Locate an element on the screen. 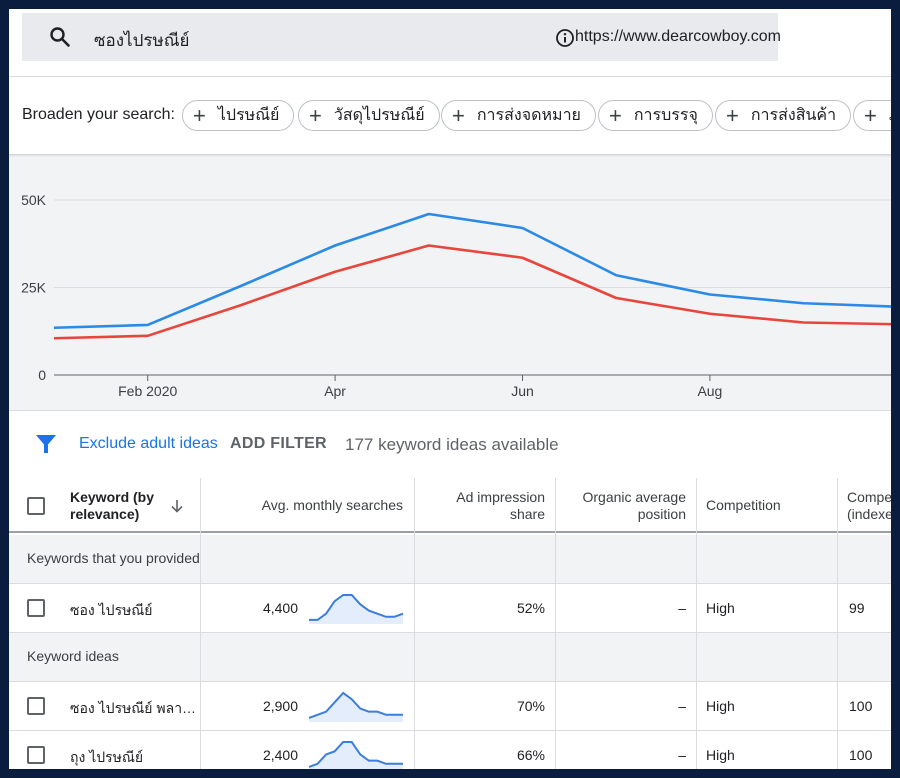 This screenshot has height=778, width=900. keyword-text: ถุง ไปรษณีย์ is located at coordinates (107, 757).